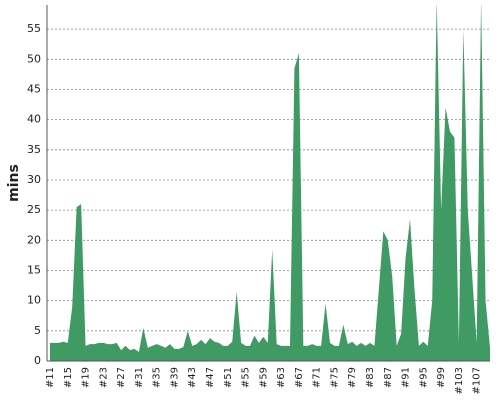  Describe the element at coordinates (246, 377) in the screenshot. I see `x-tick-label: #55` at that location.